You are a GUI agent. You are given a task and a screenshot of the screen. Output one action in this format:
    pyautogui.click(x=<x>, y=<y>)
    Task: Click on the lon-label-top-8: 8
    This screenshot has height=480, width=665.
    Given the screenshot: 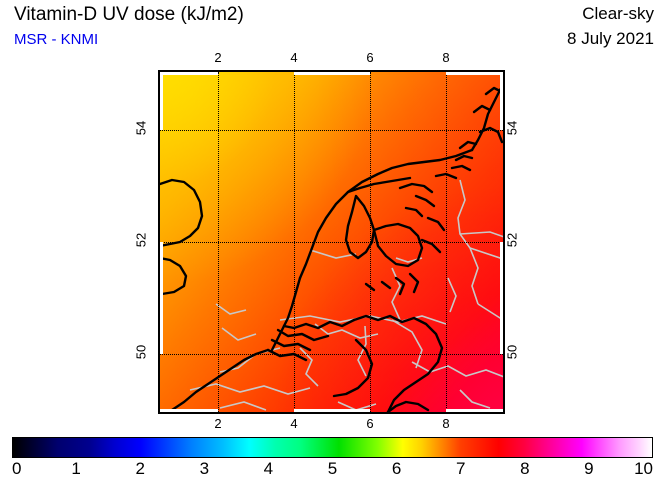 What is the action you would take?
    pyautogui.click(x=446, y=57)
    